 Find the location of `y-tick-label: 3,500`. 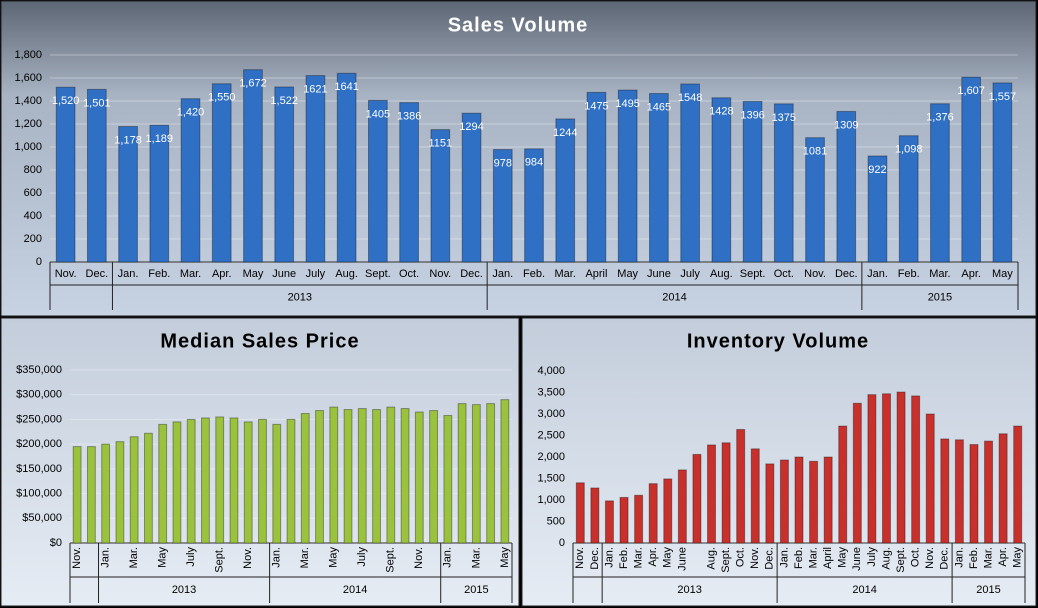

y-tick-label: 3,500 is located at coordinates (551, 392).